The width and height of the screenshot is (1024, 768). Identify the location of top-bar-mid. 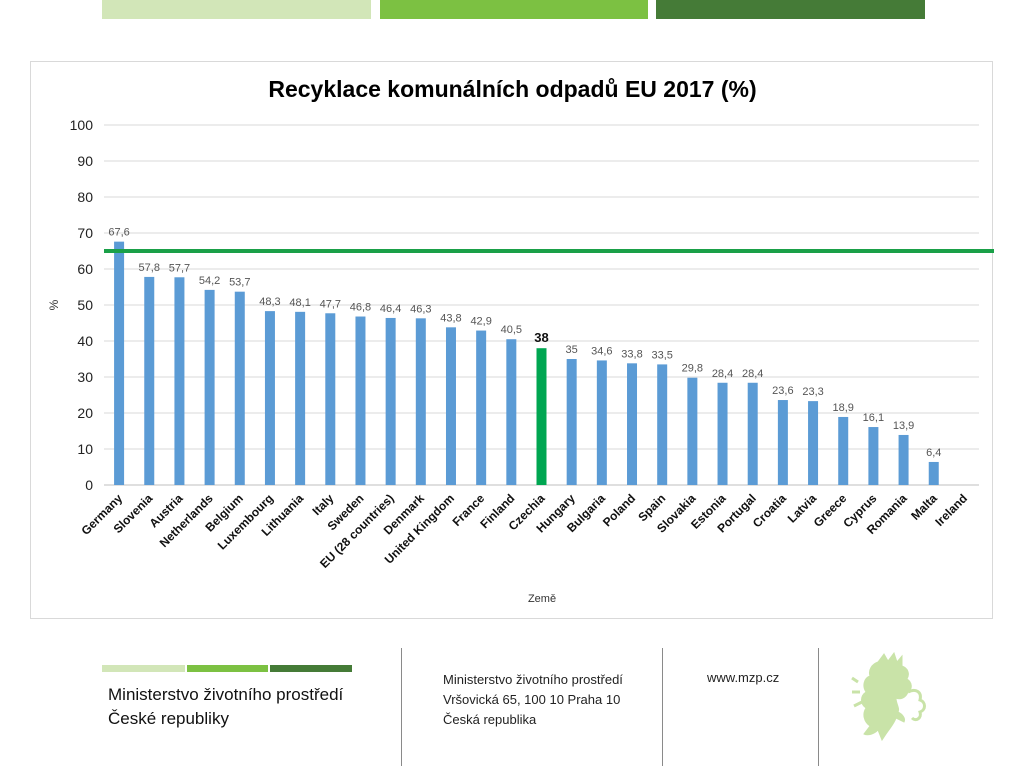
(514, 9).